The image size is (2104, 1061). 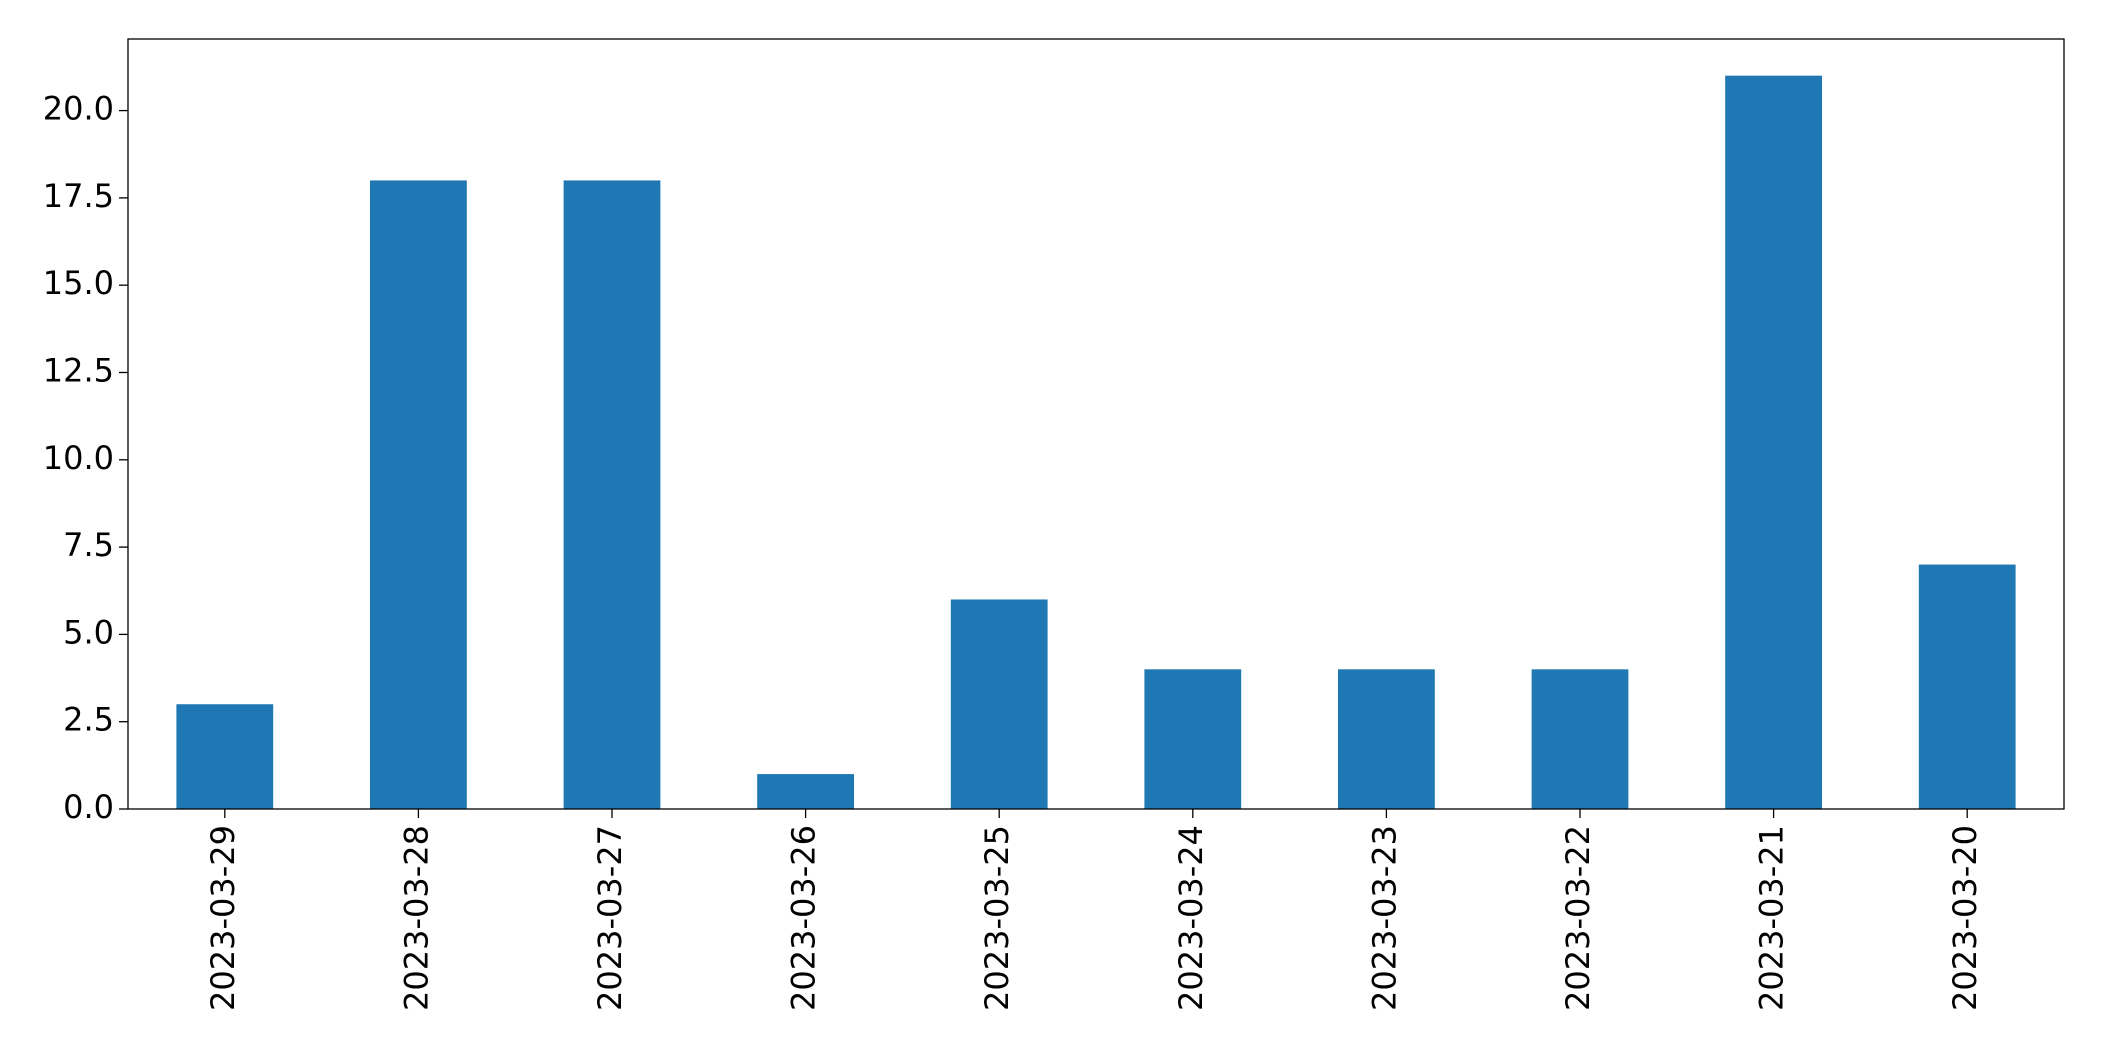 What do you see at coordinates (416, 918) in the screenshot?
I see `x-tick-label: 2023-03-28` at bounding box center [416, 918].